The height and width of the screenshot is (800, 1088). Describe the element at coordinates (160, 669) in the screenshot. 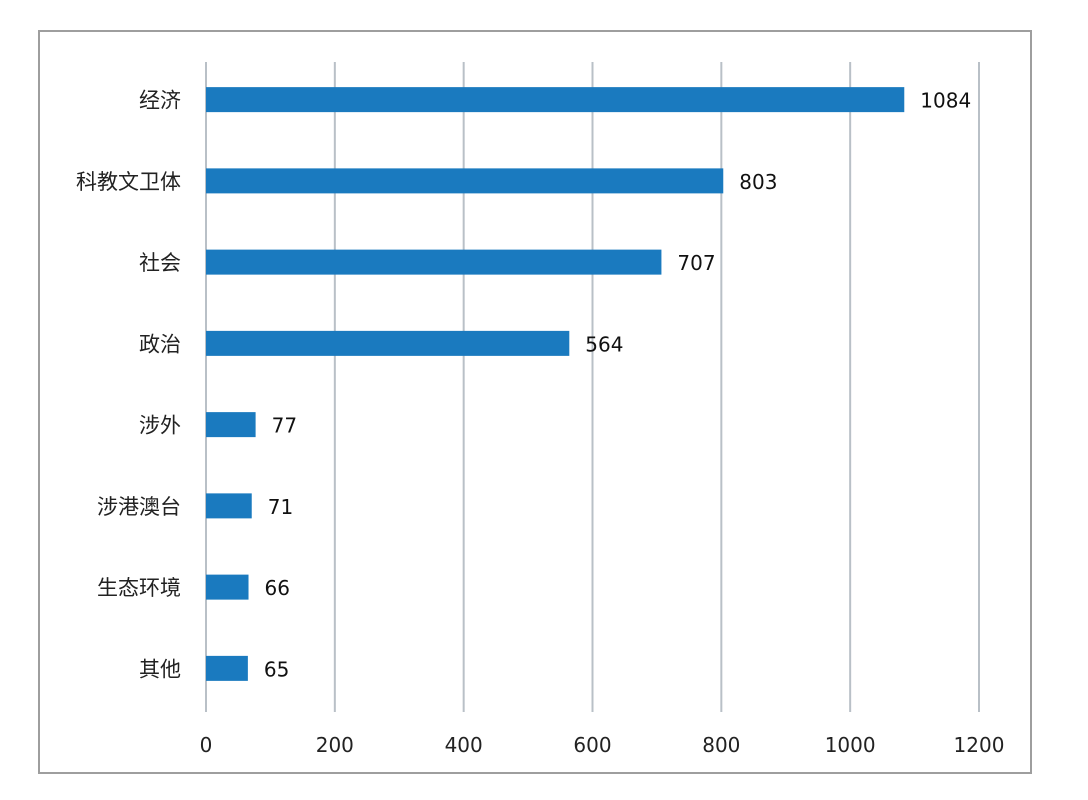

I see `category-label: 其他` at that location.